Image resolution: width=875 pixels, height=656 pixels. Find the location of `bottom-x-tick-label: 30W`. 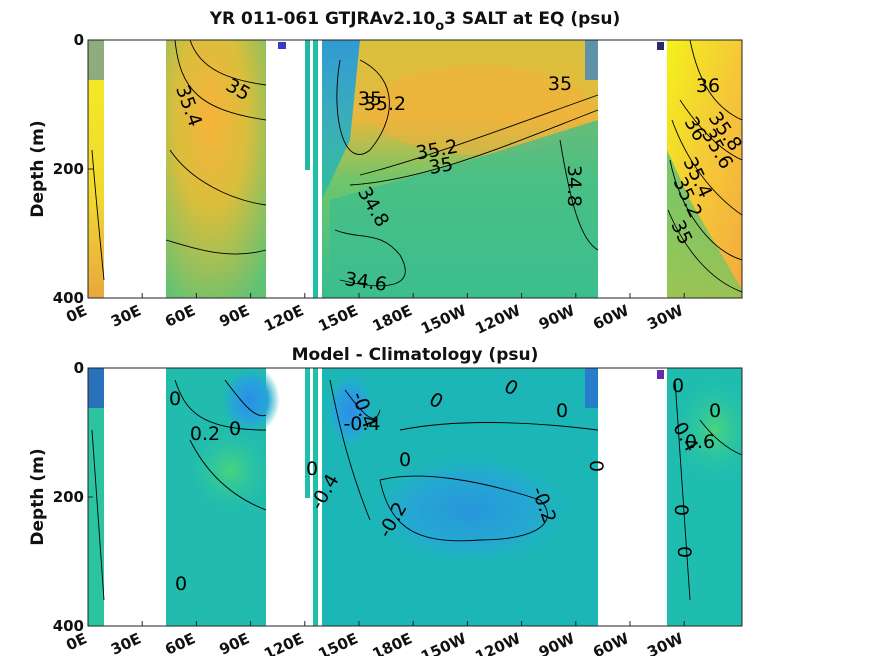

bottom-x-tick-label: 30W is located at coordinates (665, 642).